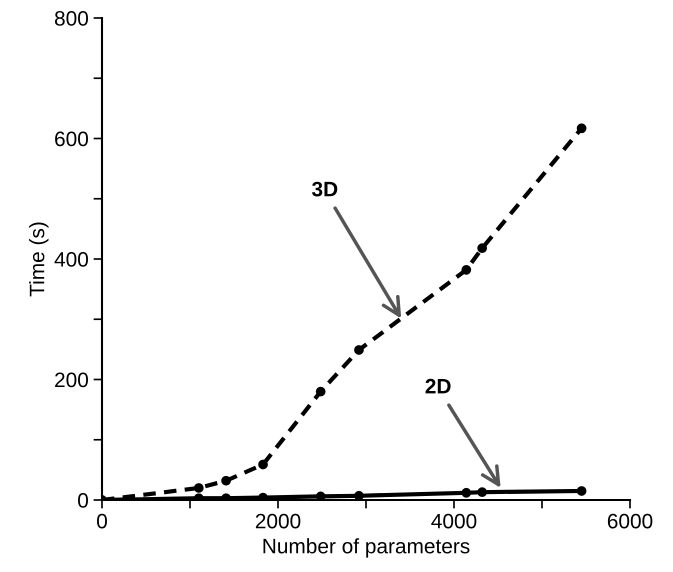  I want to click on x-tick-label: 6000, so click(630, 521).